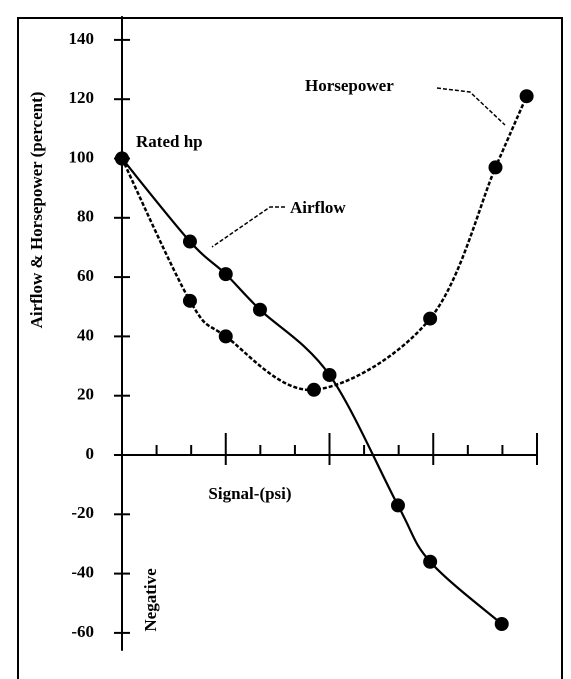 The image size is (571, 679). I want to click on y-tick-label: 60, so click(85, 275).